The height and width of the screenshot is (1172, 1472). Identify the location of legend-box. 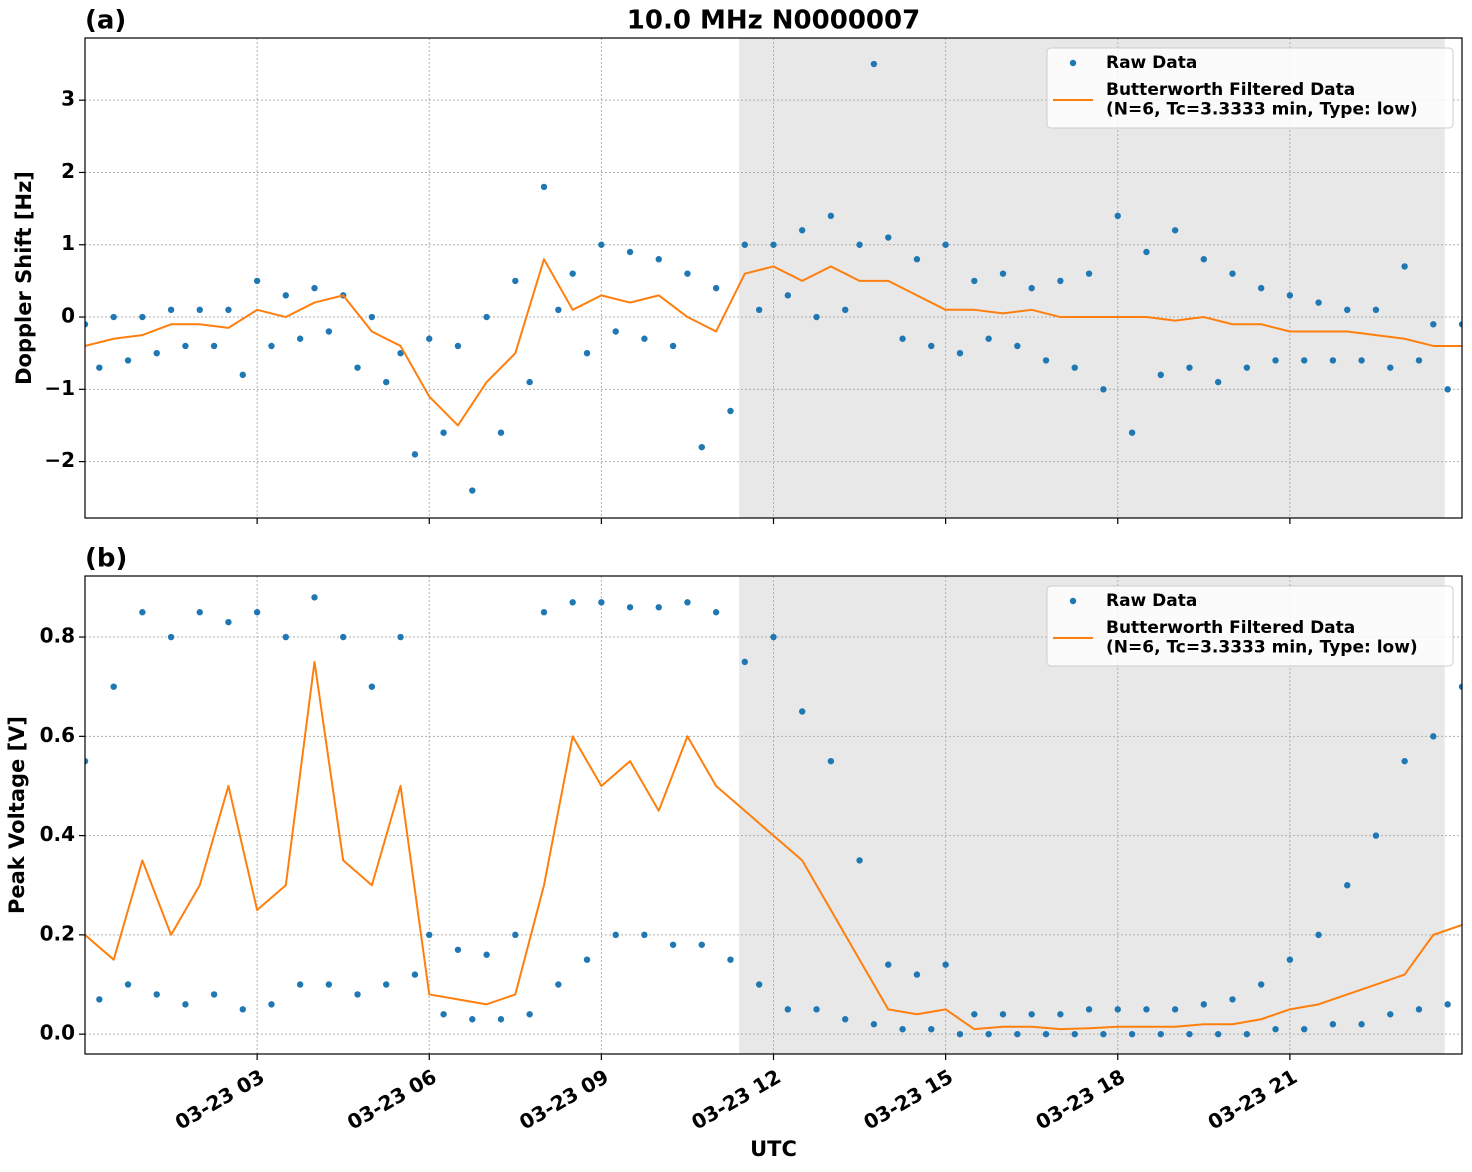
(1250, 626).